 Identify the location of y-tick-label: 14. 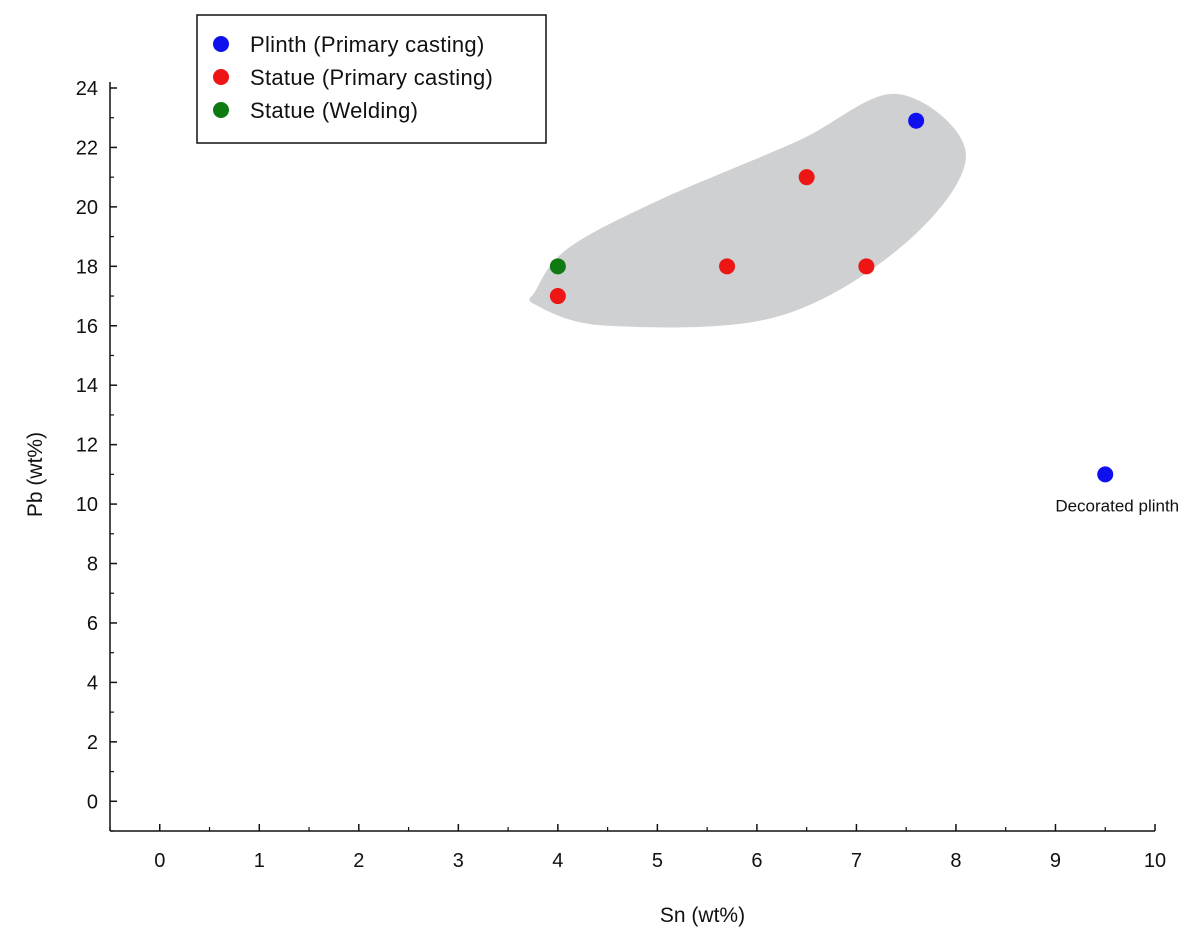
(87, 386).